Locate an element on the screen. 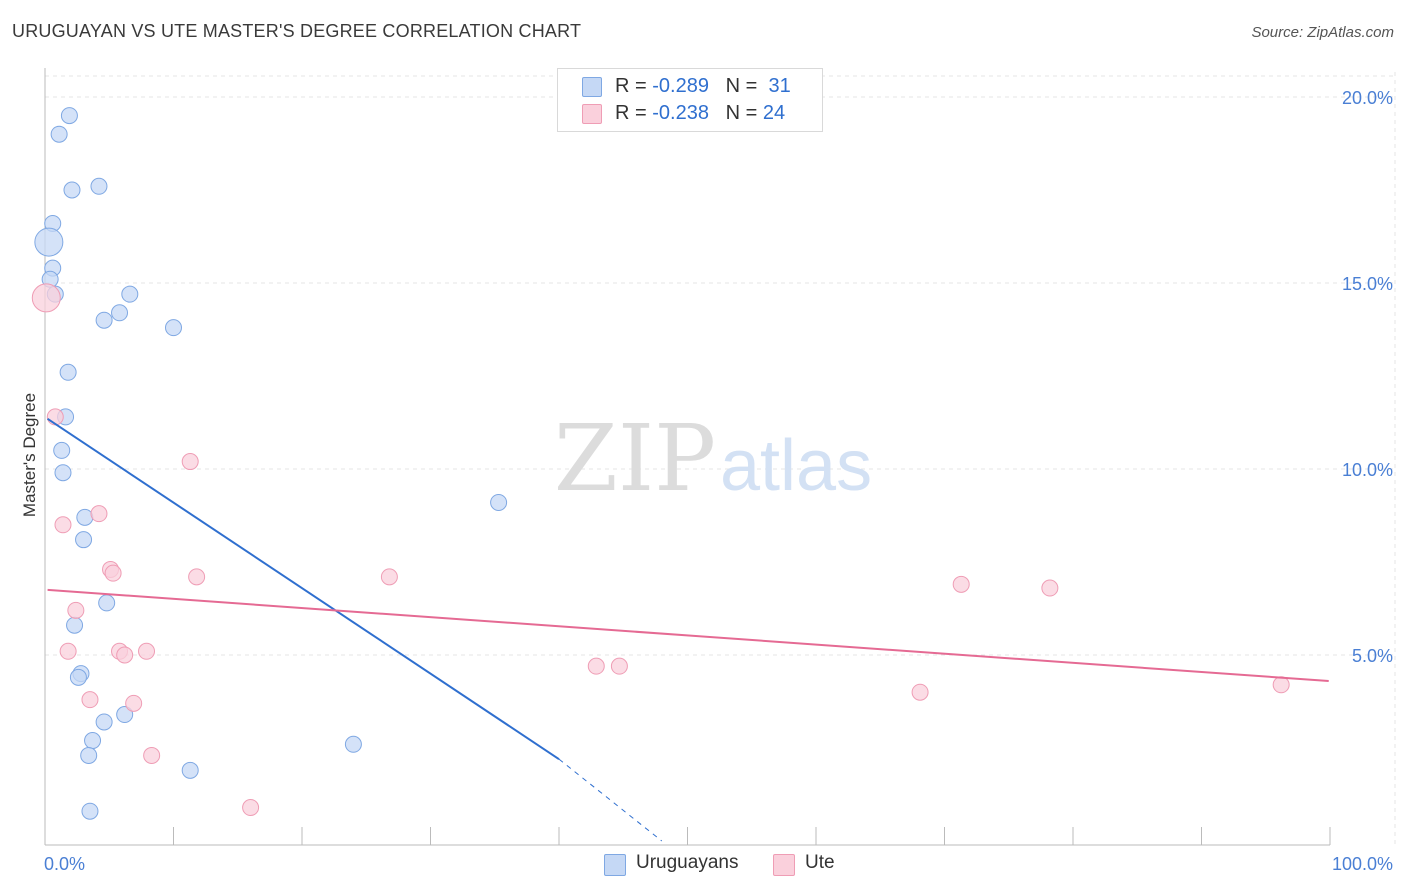  legend: R = -0.289 N = 31 R = -0.238 N = 24 is located at coordinates (690, 100).